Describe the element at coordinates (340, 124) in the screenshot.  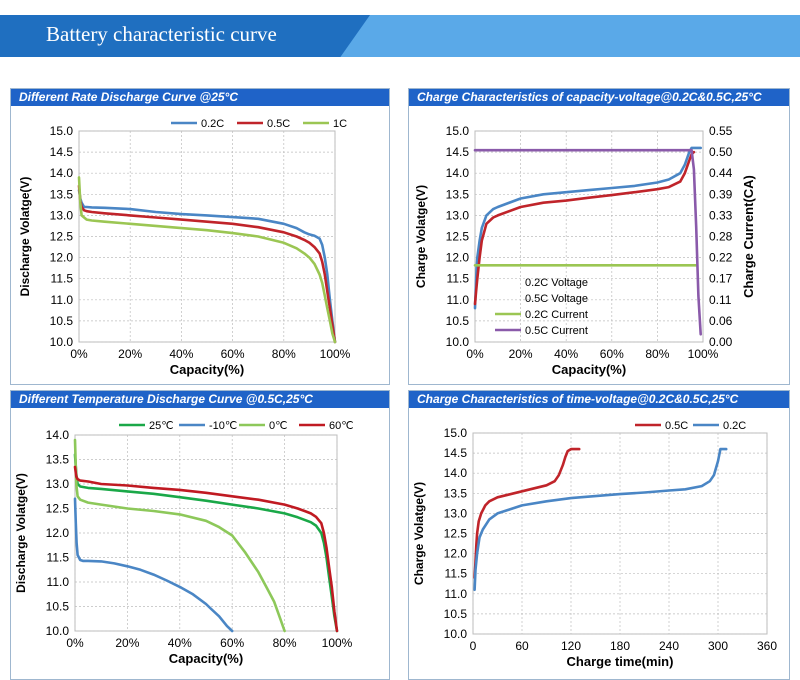
I see `legend-label: 1C` at that location.